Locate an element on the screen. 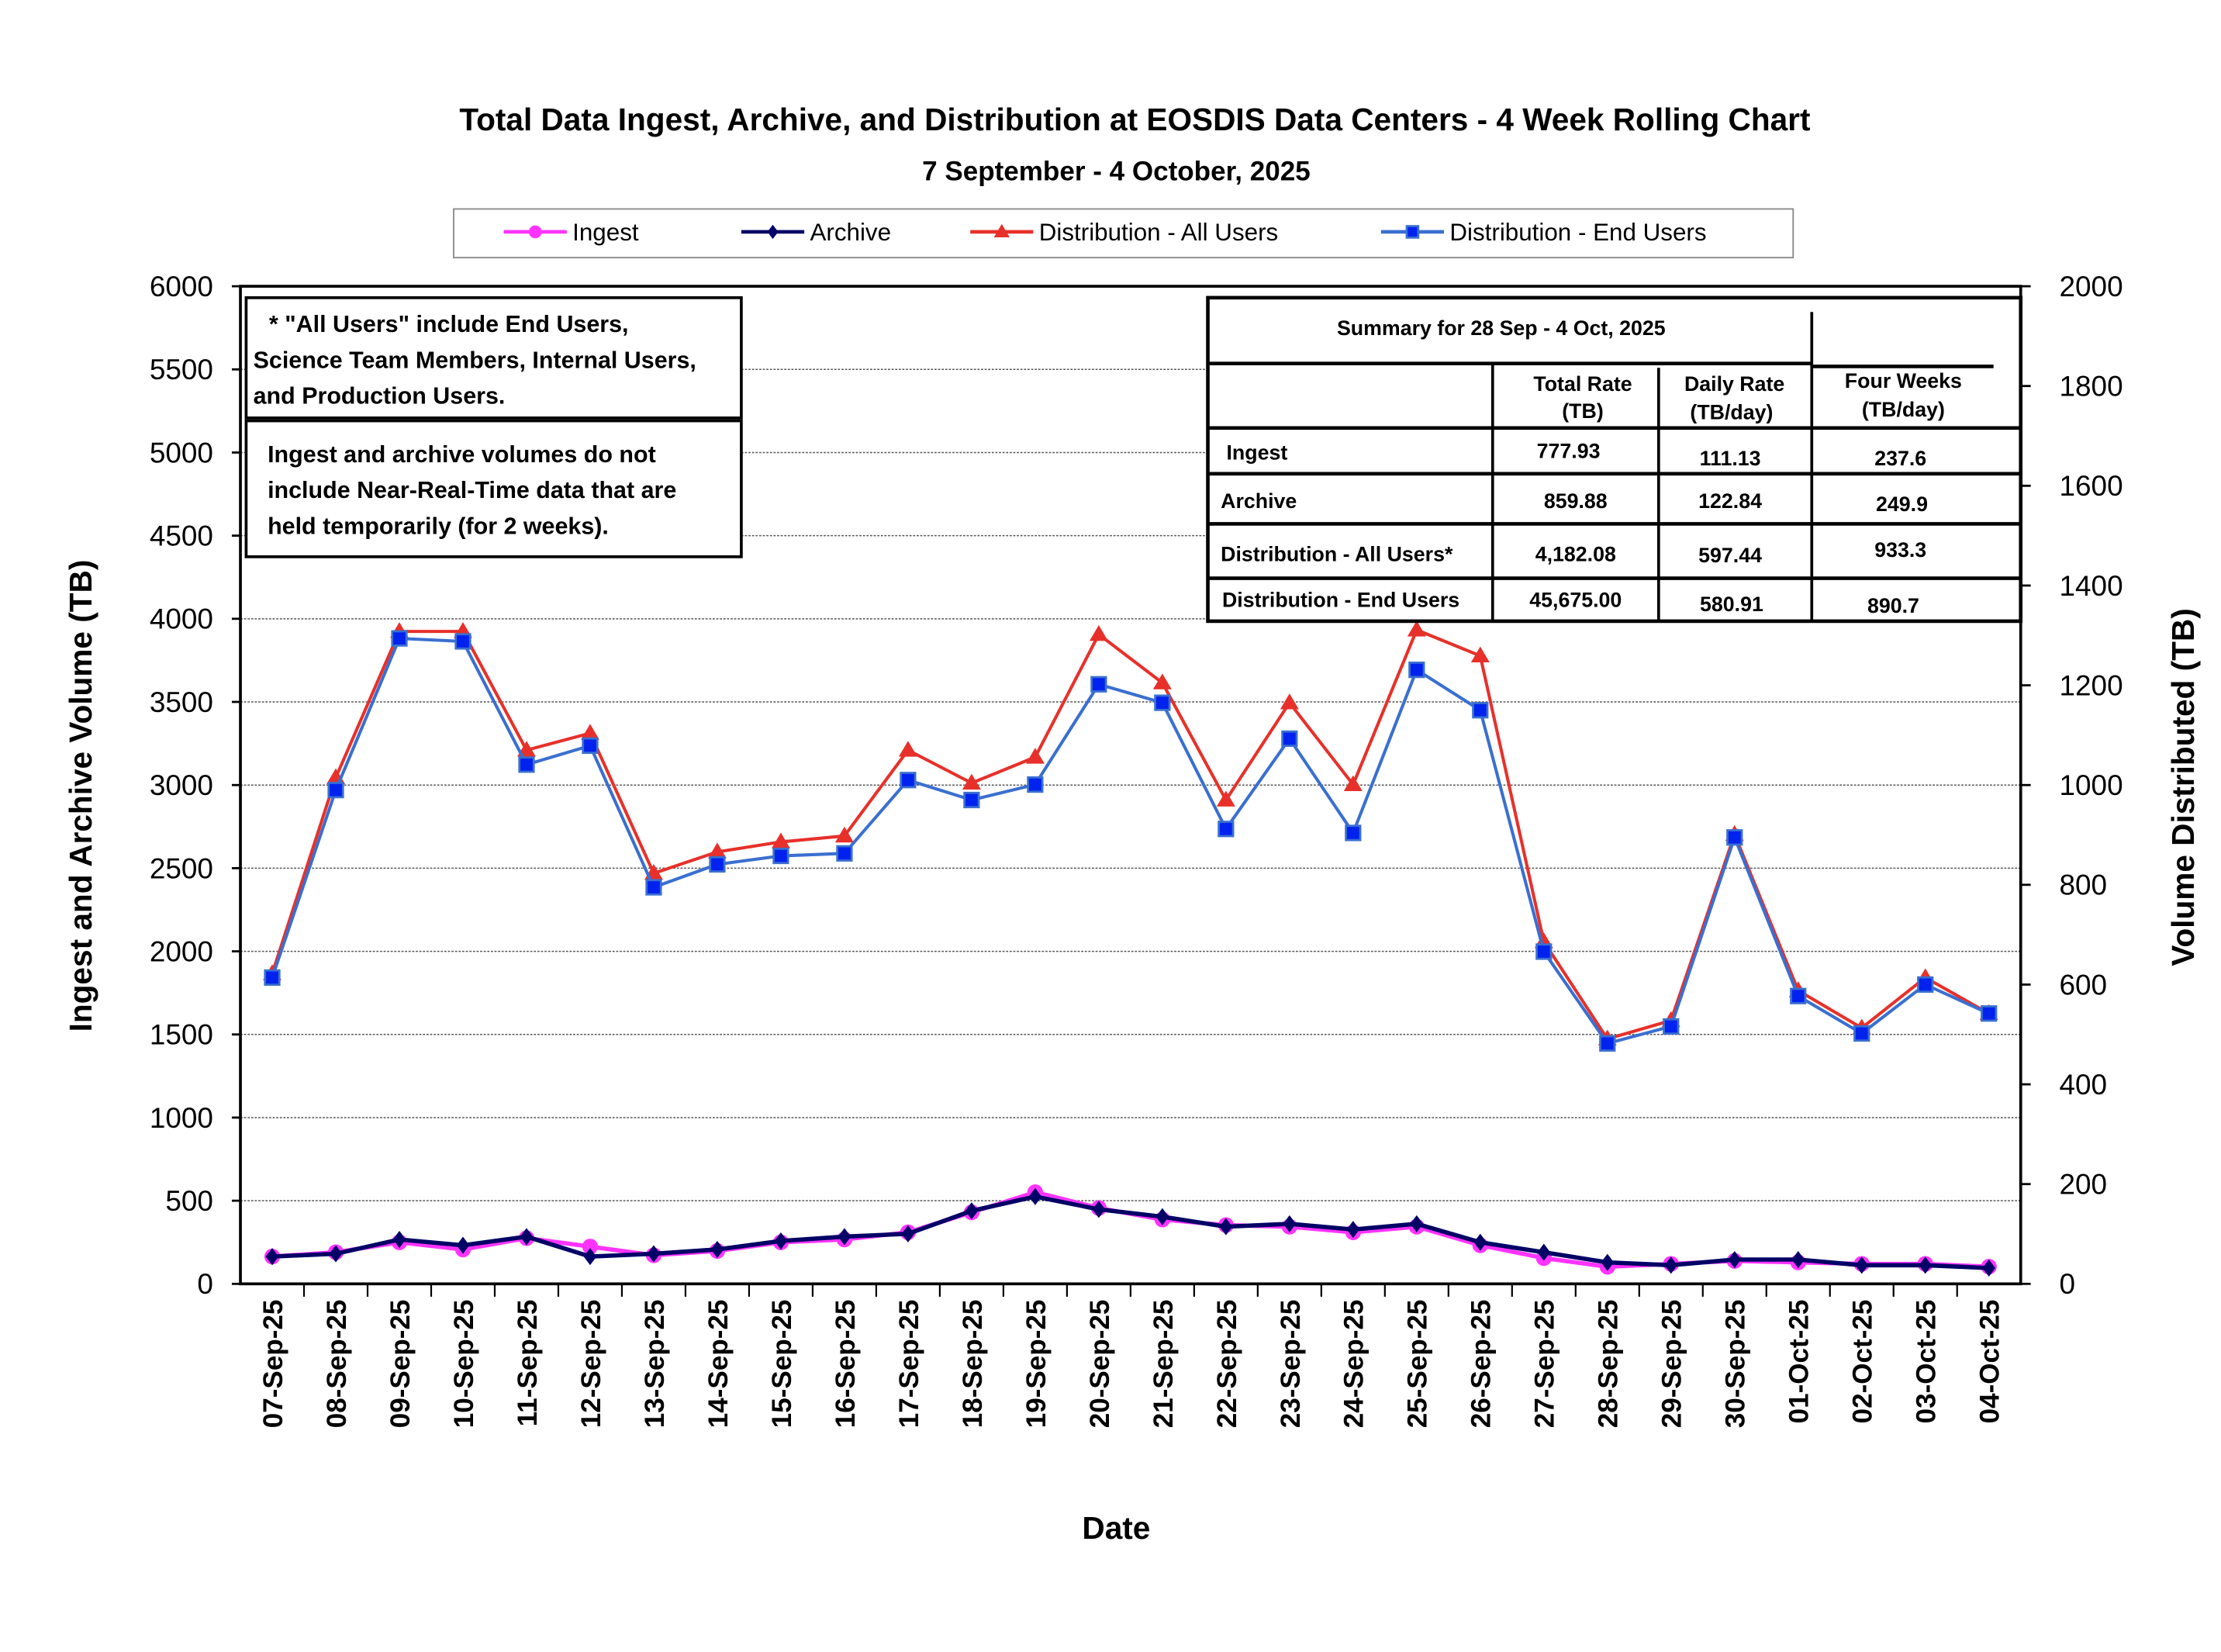  legend-label: Distribution - End Users is located at coordinates (1577, 233).